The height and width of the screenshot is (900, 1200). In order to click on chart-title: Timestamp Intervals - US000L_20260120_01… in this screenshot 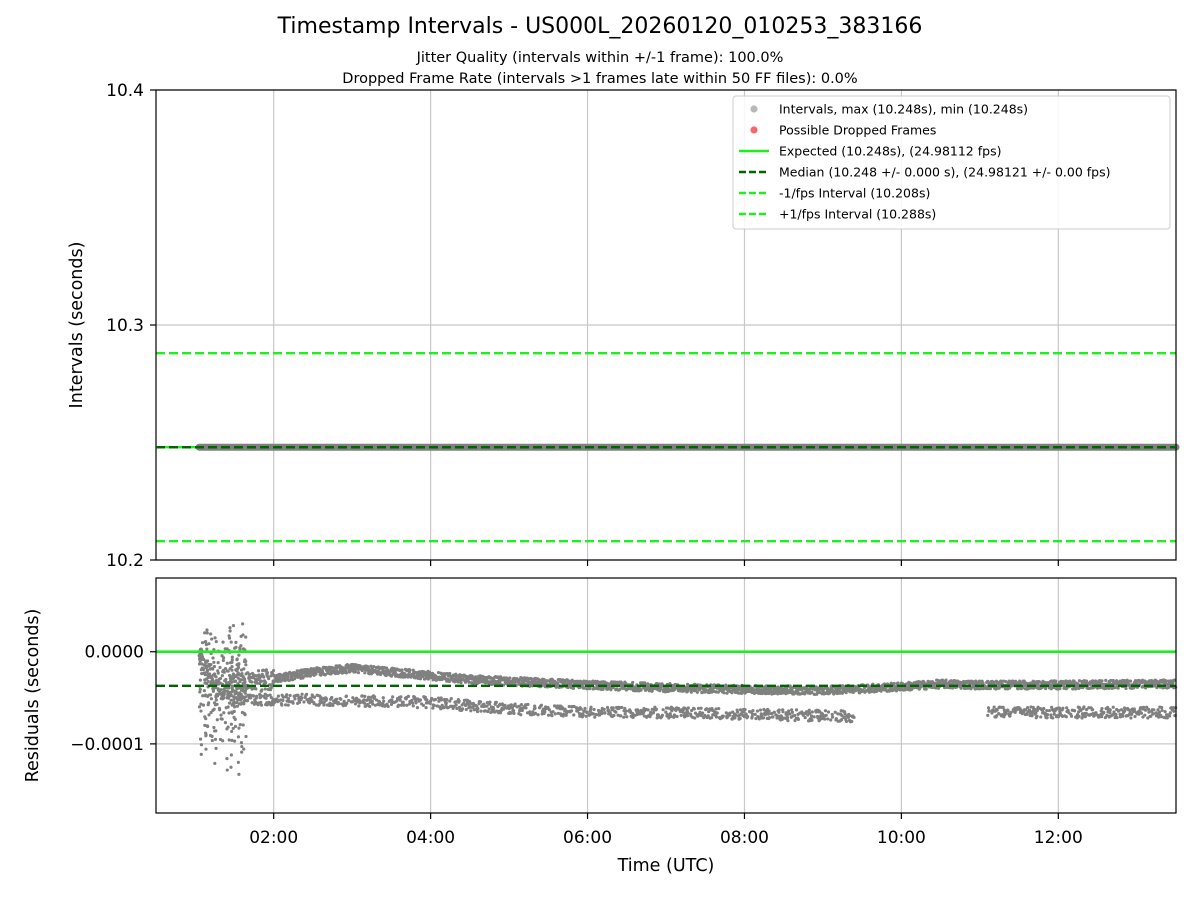, I will do `click(600, 26)`.